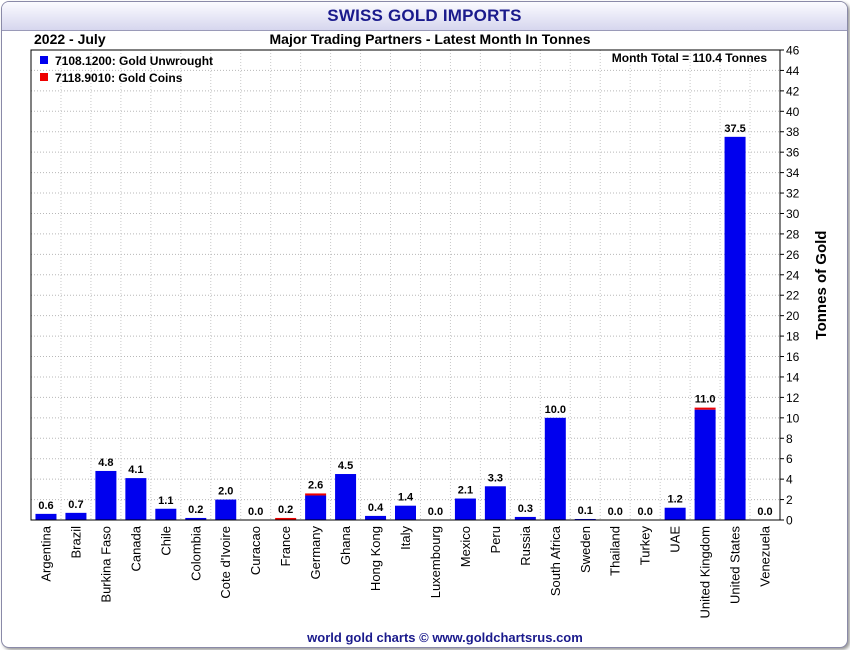 The height and width of the screenshot is (650, 850). Describe the element at coordinates (165, 541) in the screenshot. I see `x-tick-label: Chile` at that location.